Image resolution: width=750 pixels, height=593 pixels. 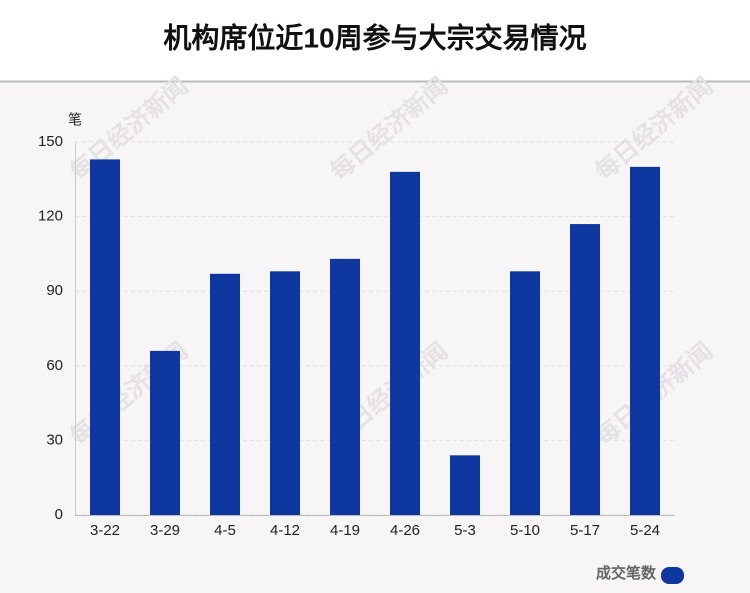 I want to click on y-axis-unit: 笔, so click(x=75, y=120).